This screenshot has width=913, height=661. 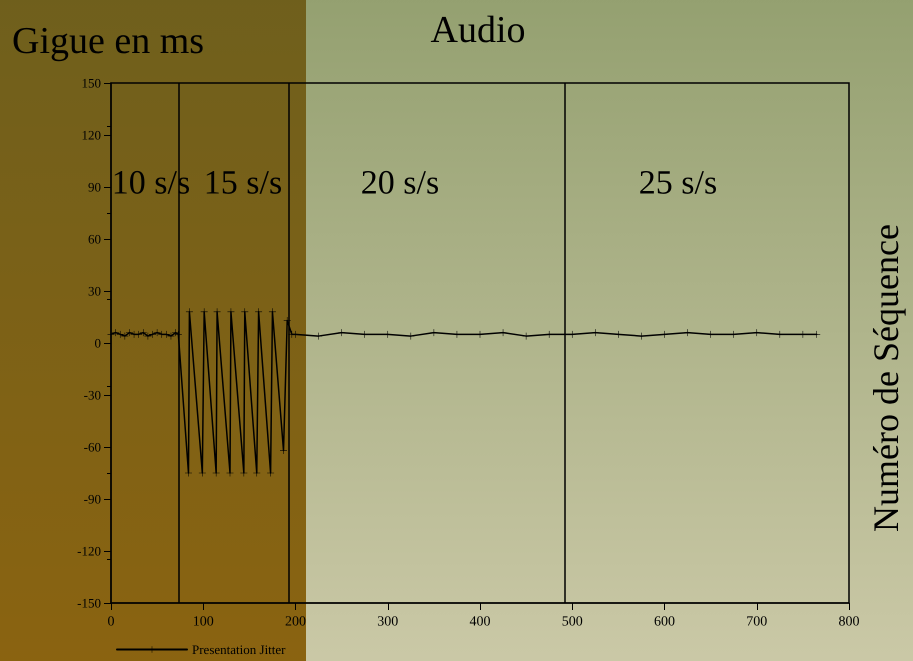 What do you see at coordinates (572, 622) in the screenshot?
I see `x-tick-label: 500` at bounding box center [572, 622].